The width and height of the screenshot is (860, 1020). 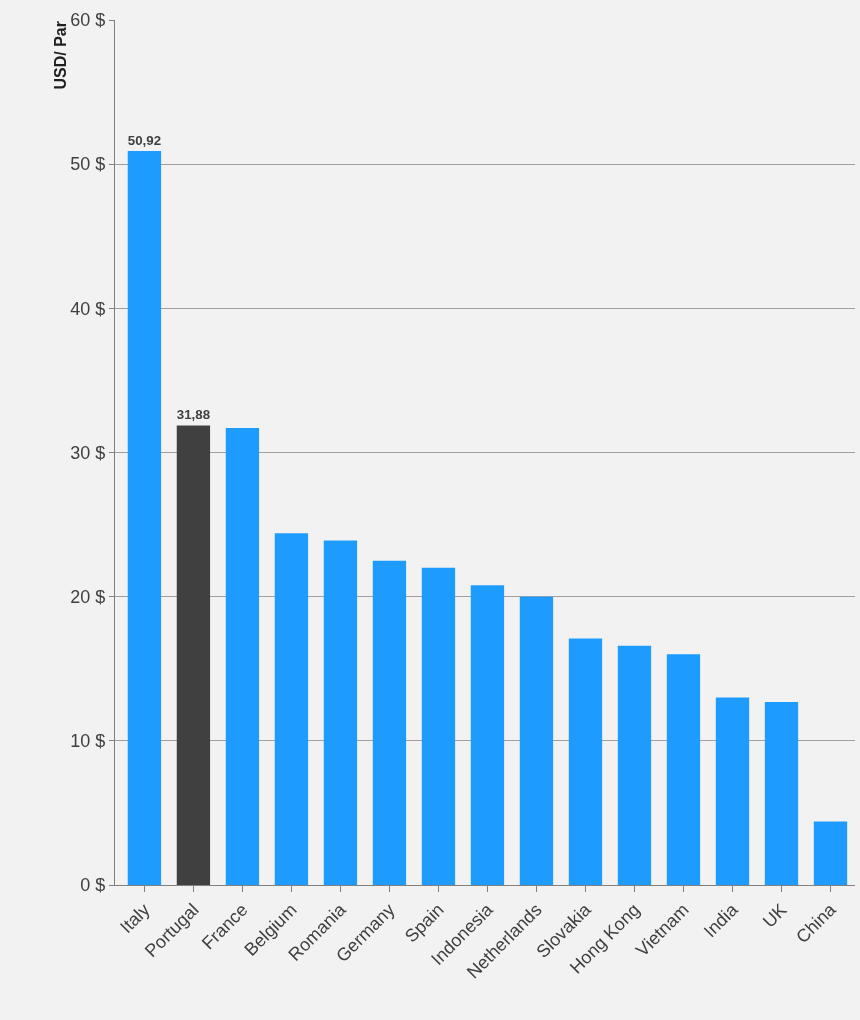 What do you see at coordinates (88, 20) in the screenshot?
I see `y-tick-label: 60 $` at bounding box center [88, 20].